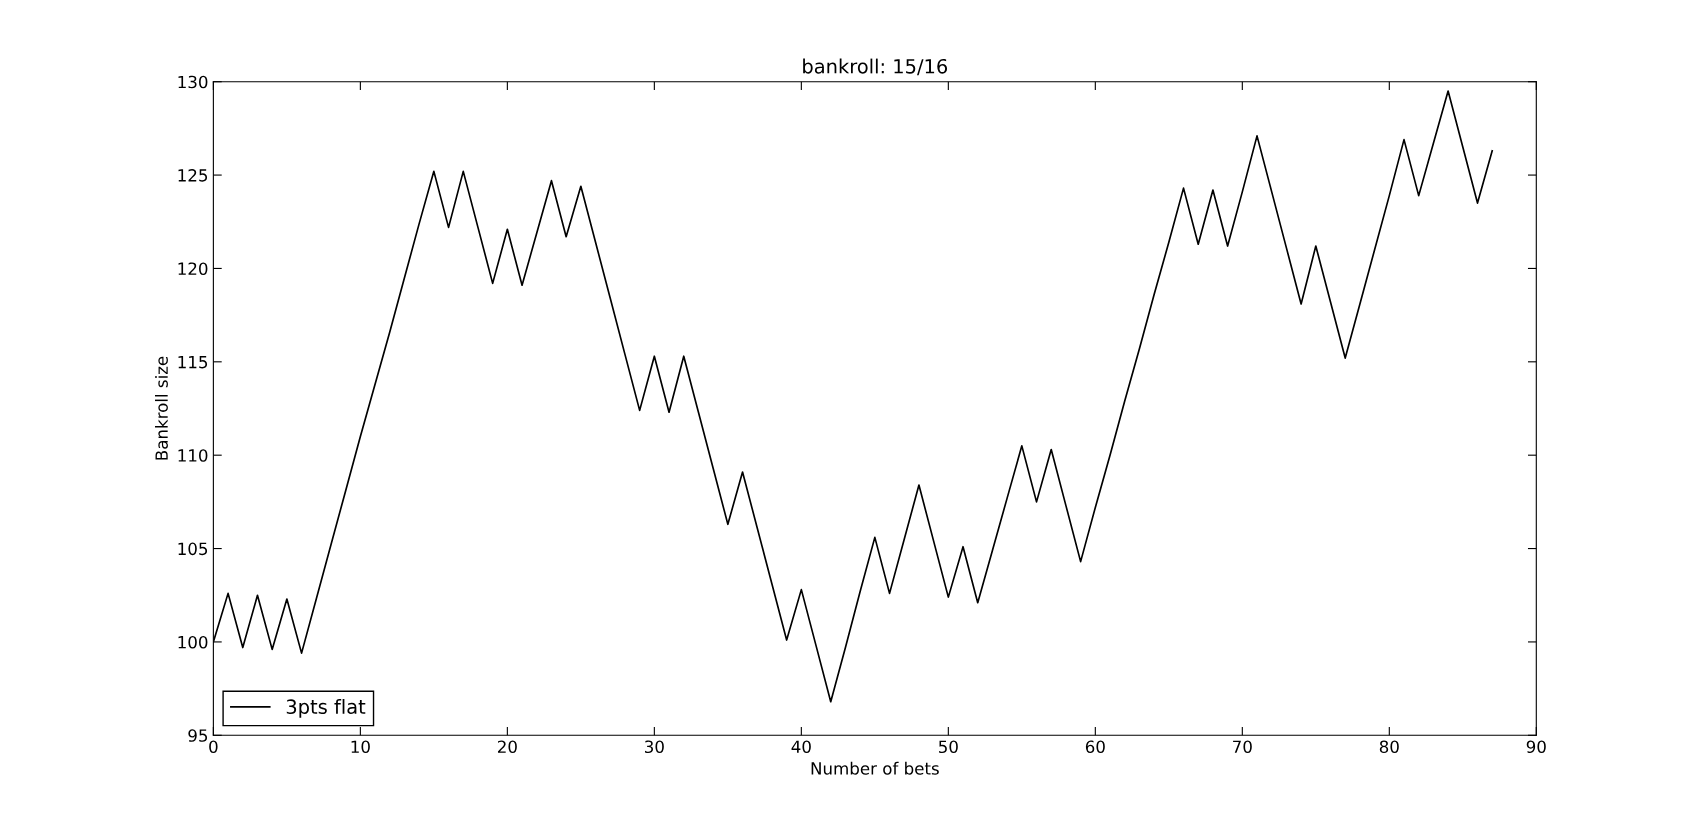 The width and height of the screenshot is (1707, 817). What do you see at coordinates (193, 82) in the screenshot?
I see `y-tick-label: 130` at bounding box center [193, 82].